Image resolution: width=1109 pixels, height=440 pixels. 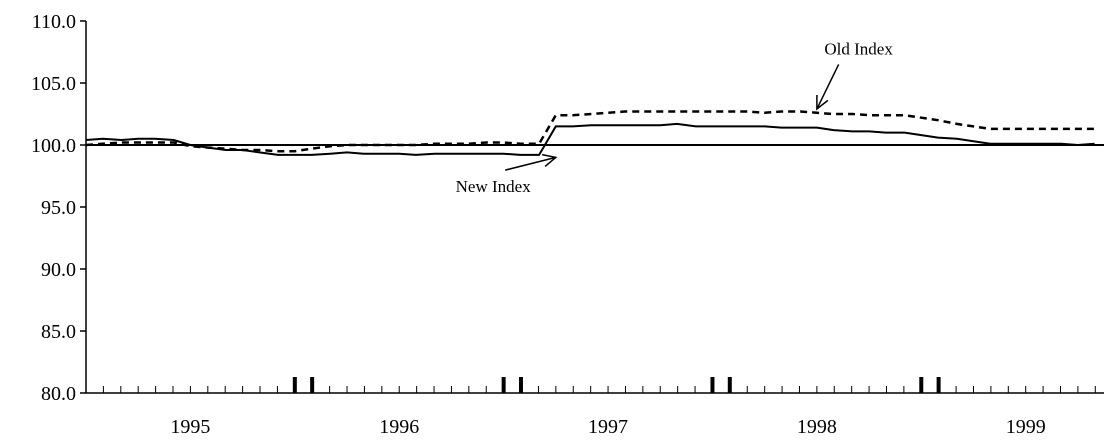 What do you see at coordinates (494, 186) in the screenshot?
I see `annotation-label: New Index` at bounding box center [494, 186].